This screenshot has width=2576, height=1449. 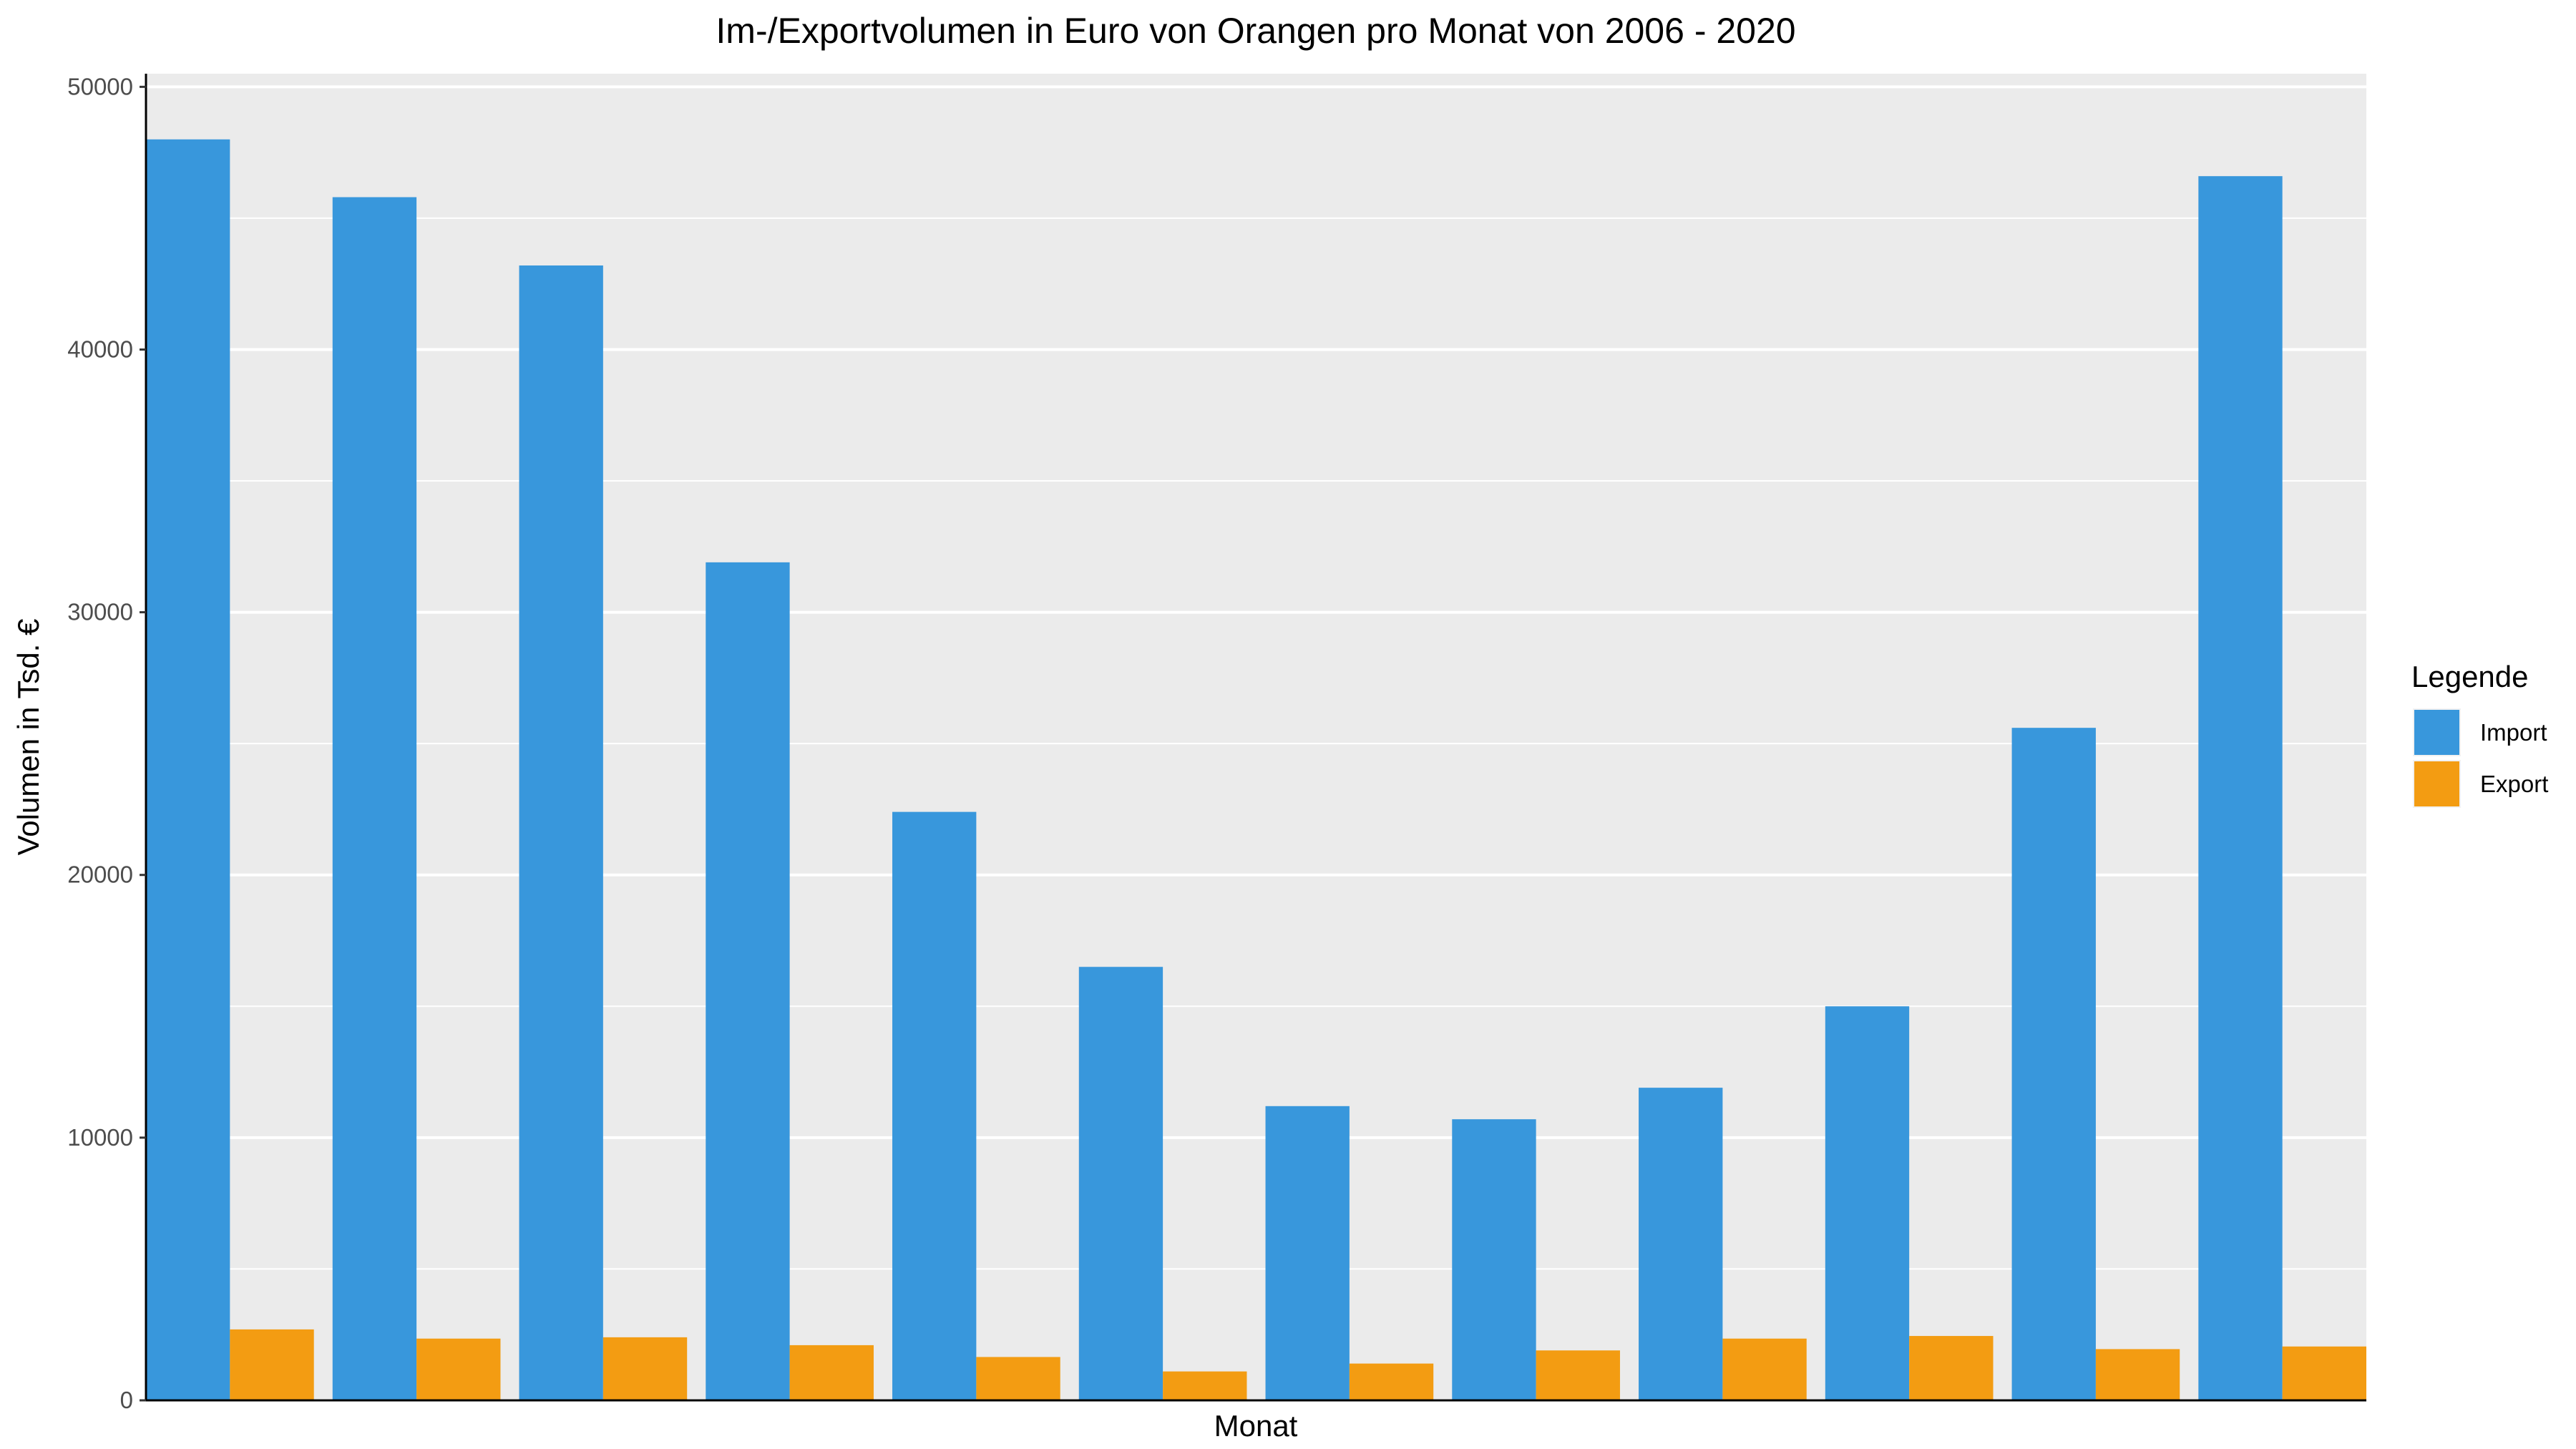 What do you see at coordinates (2436, 732) in the screenshot?
I see `legend-swatch-import` at bounding box center [2436, 732].